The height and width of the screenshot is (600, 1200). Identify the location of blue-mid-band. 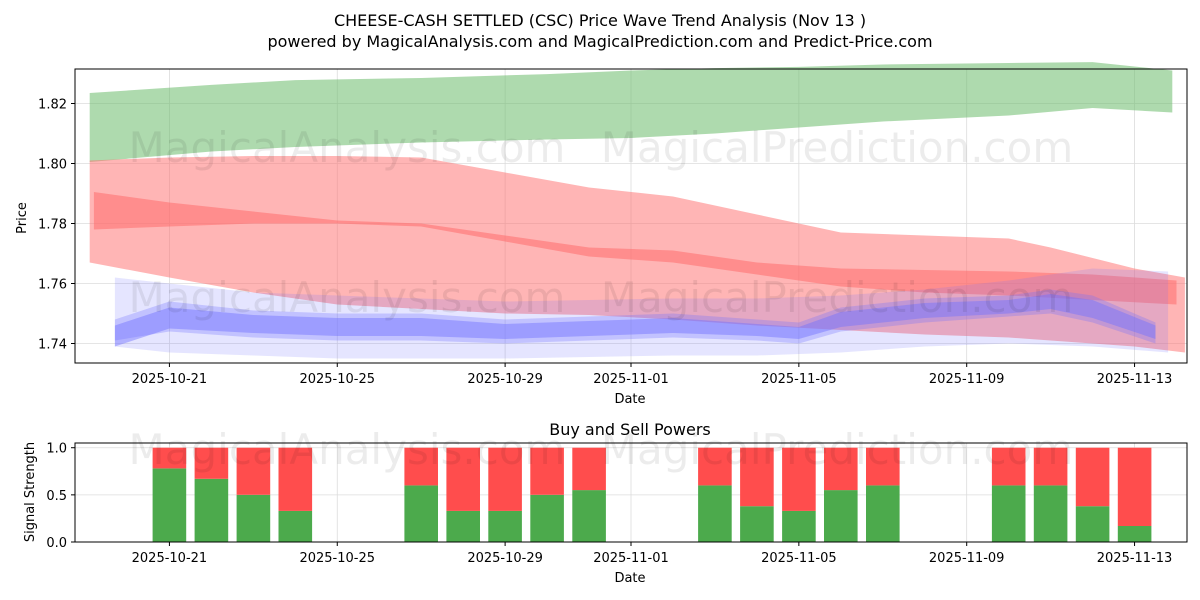
(635, 316).